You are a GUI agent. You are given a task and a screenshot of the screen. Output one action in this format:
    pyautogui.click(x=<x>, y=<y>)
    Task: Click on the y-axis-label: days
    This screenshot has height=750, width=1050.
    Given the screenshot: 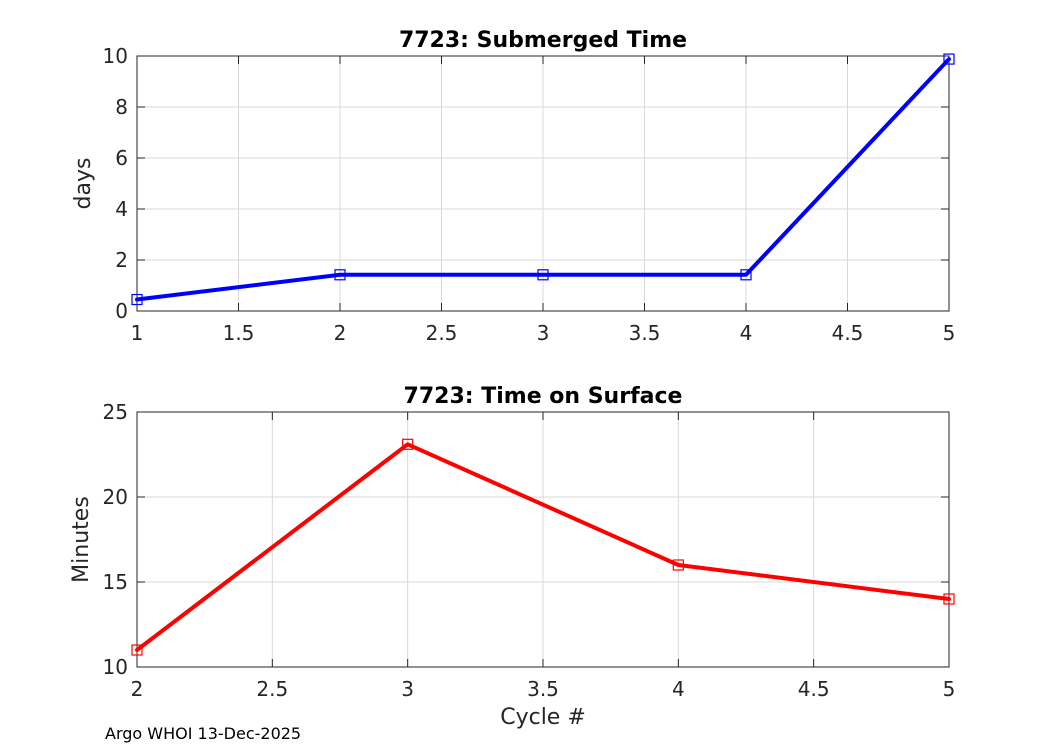 What is the action you would take?
    pyautogui.click(x=83, y=184)
    